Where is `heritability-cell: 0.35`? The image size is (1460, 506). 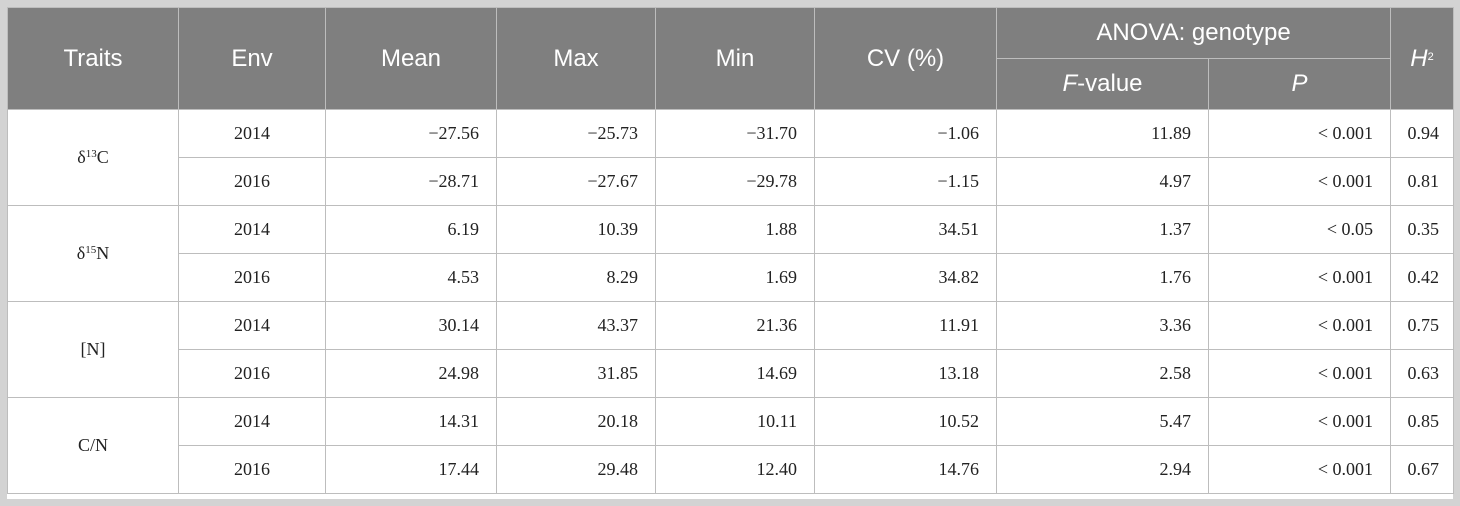
heritability-cell: 0.35 is located at coordinates (1422, 229).